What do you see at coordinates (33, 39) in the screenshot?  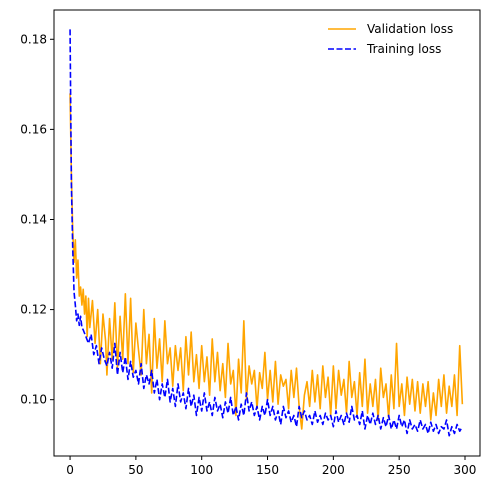 I see `y-tick-label: 0.18` at bounding box center [33, 39].